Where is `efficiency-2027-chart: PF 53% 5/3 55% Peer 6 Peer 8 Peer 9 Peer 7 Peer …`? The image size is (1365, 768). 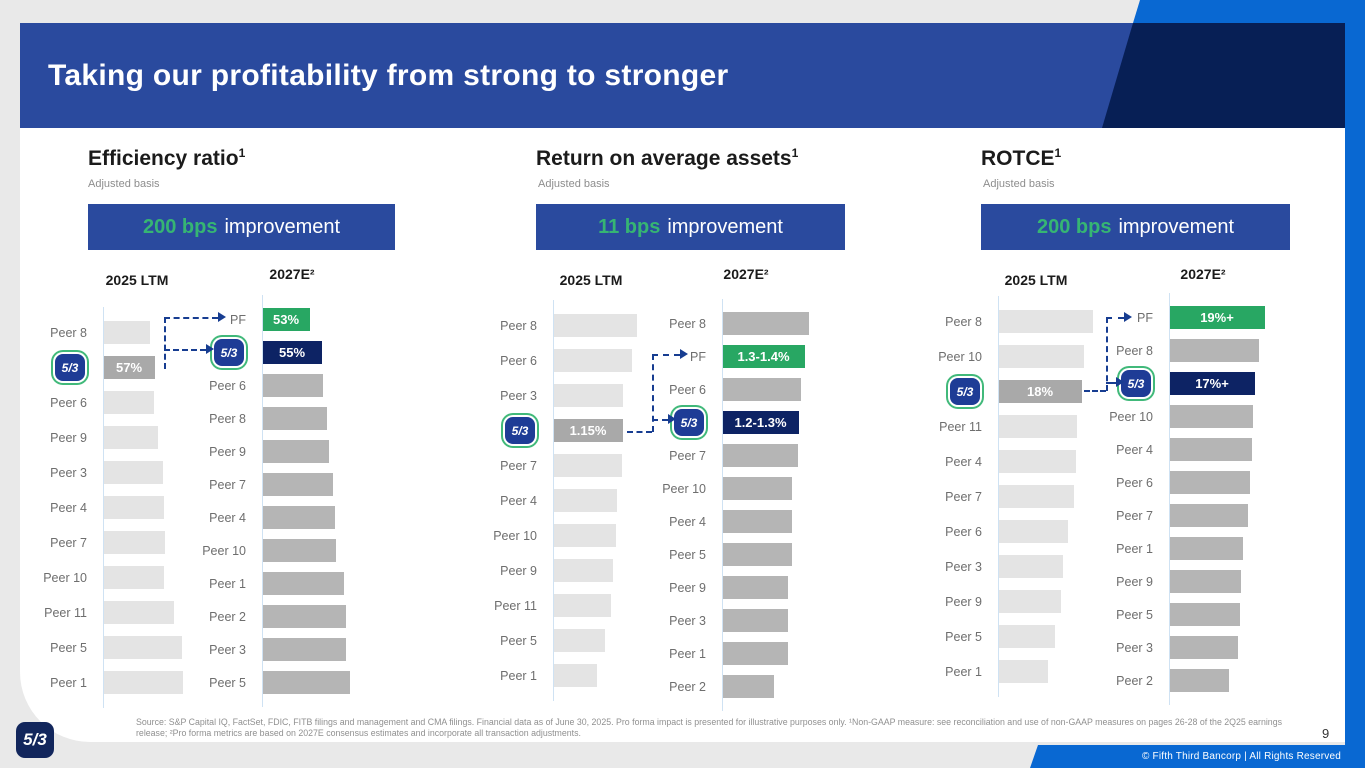 efficiency-2027-chart: PF 53% 5/3 55% Peer 6 Peer 8 Peer 9 Peer 7 Peer … is located at coordinates (261, 501).